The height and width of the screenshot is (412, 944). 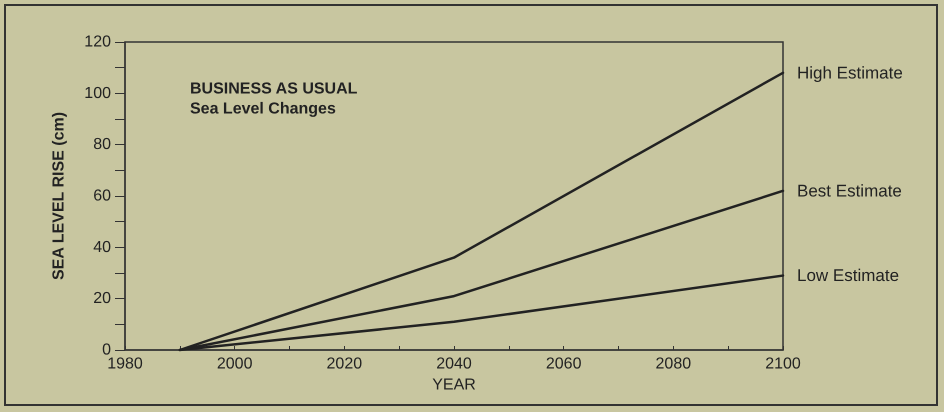 I want to click on x-tick-label: 2040, so click(x=454, y=364).